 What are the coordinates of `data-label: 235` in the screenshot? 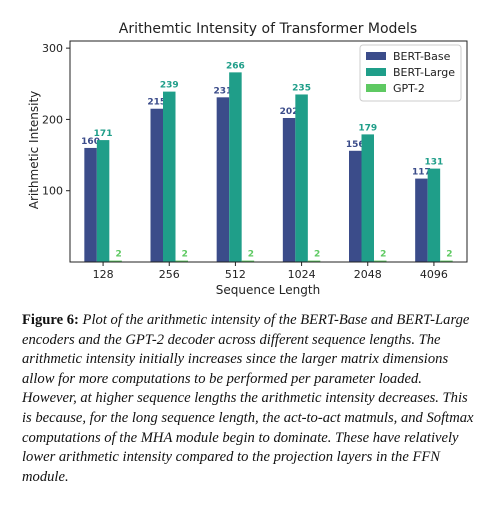 It's located at (301, 88).